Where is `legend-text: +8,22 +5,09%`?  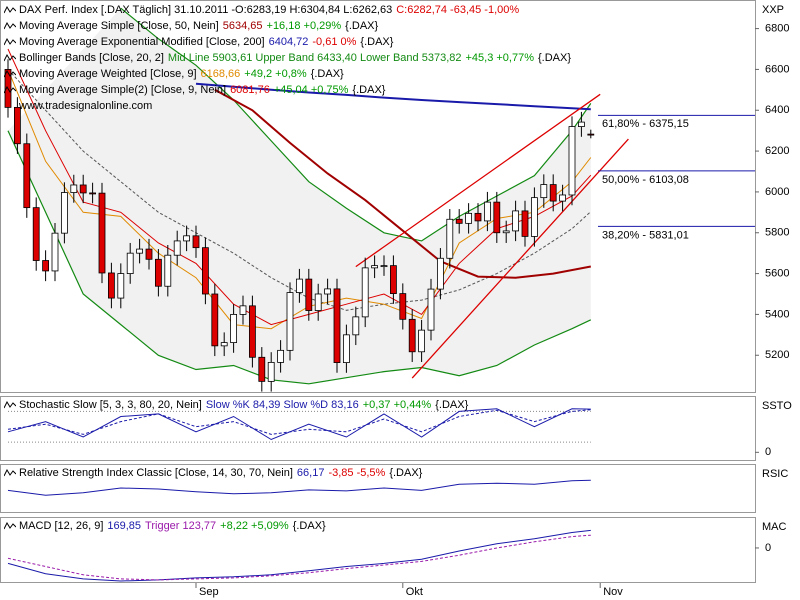 legend-text: +8,22 +5,09% is located at coordinates (254, 526).